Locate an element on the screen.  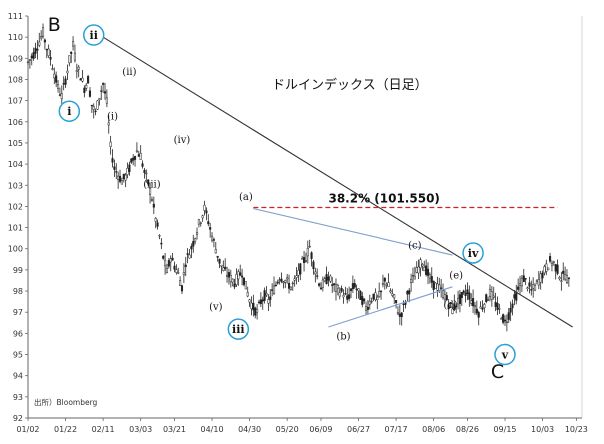
y-tick-label: 105 is located at coordinates (15, 143).